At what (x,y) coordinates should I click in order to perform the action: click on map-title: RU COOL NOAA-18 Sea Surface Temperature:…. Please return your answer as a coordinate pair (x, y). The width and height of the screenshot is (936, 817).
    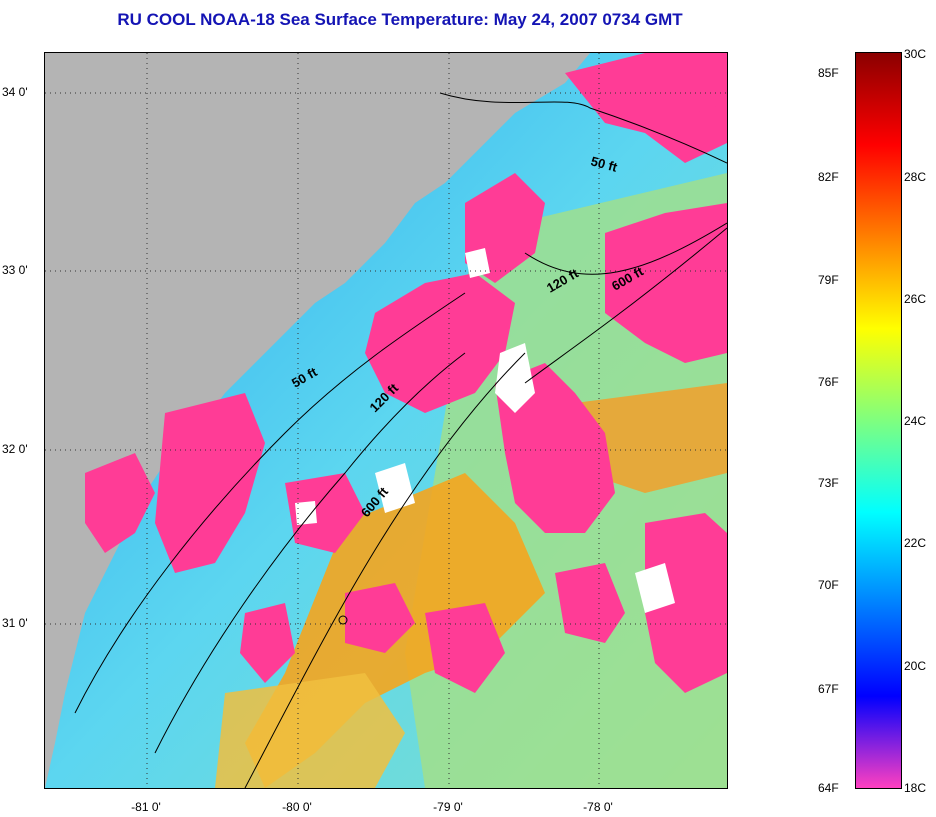
    Looking at the image, I should click on (400, 19).